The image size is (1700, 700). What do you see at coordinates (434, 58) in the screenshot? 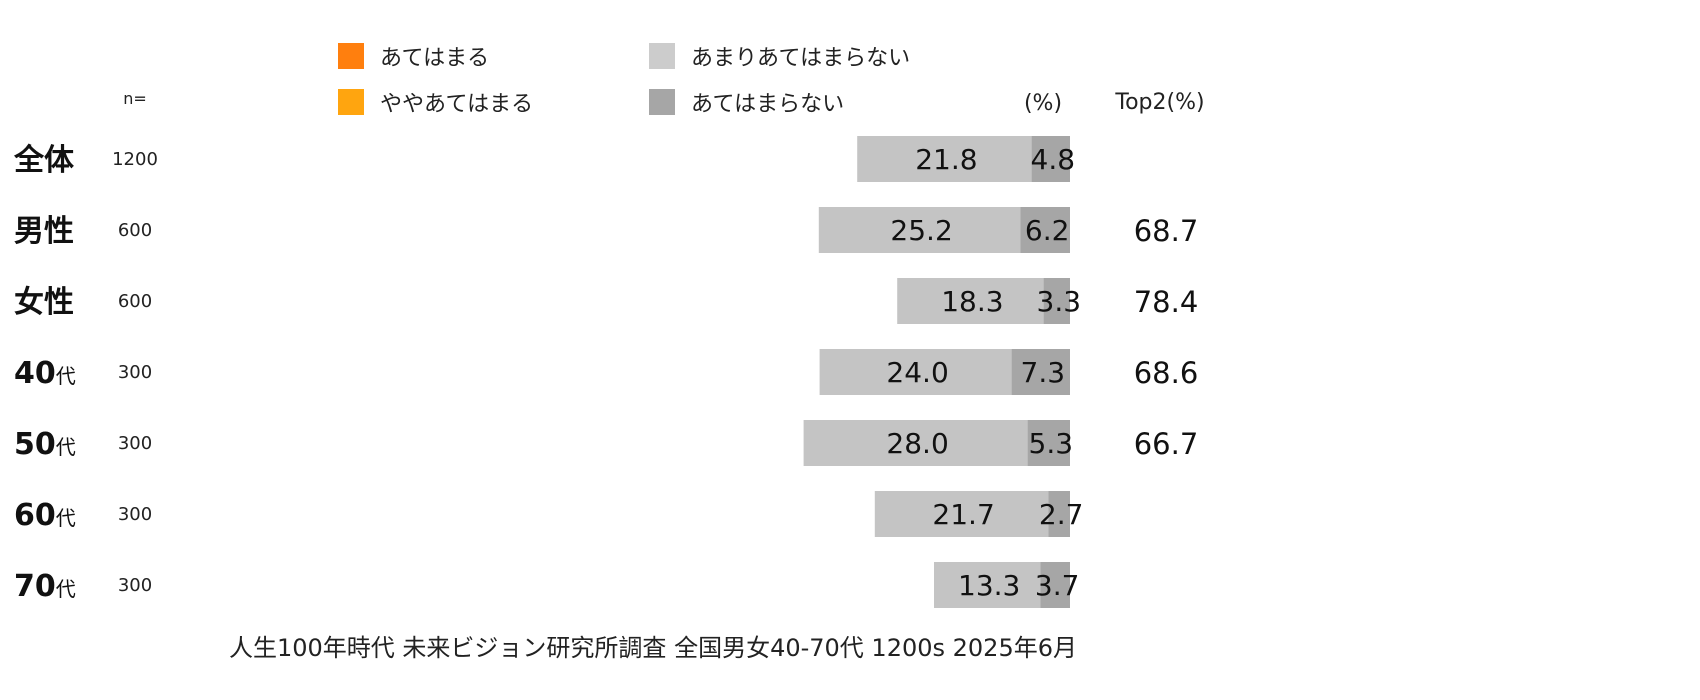
I see `legend-label: あてはまる` at bounding box center [434, 58].